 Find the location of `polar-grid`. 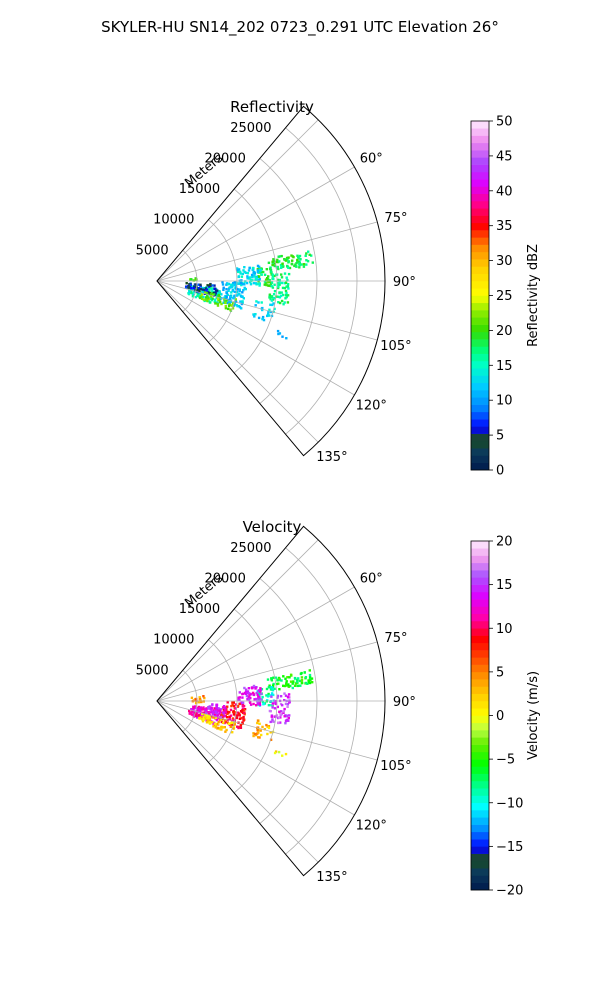

polar-grid is located at coordinates (270, 281).